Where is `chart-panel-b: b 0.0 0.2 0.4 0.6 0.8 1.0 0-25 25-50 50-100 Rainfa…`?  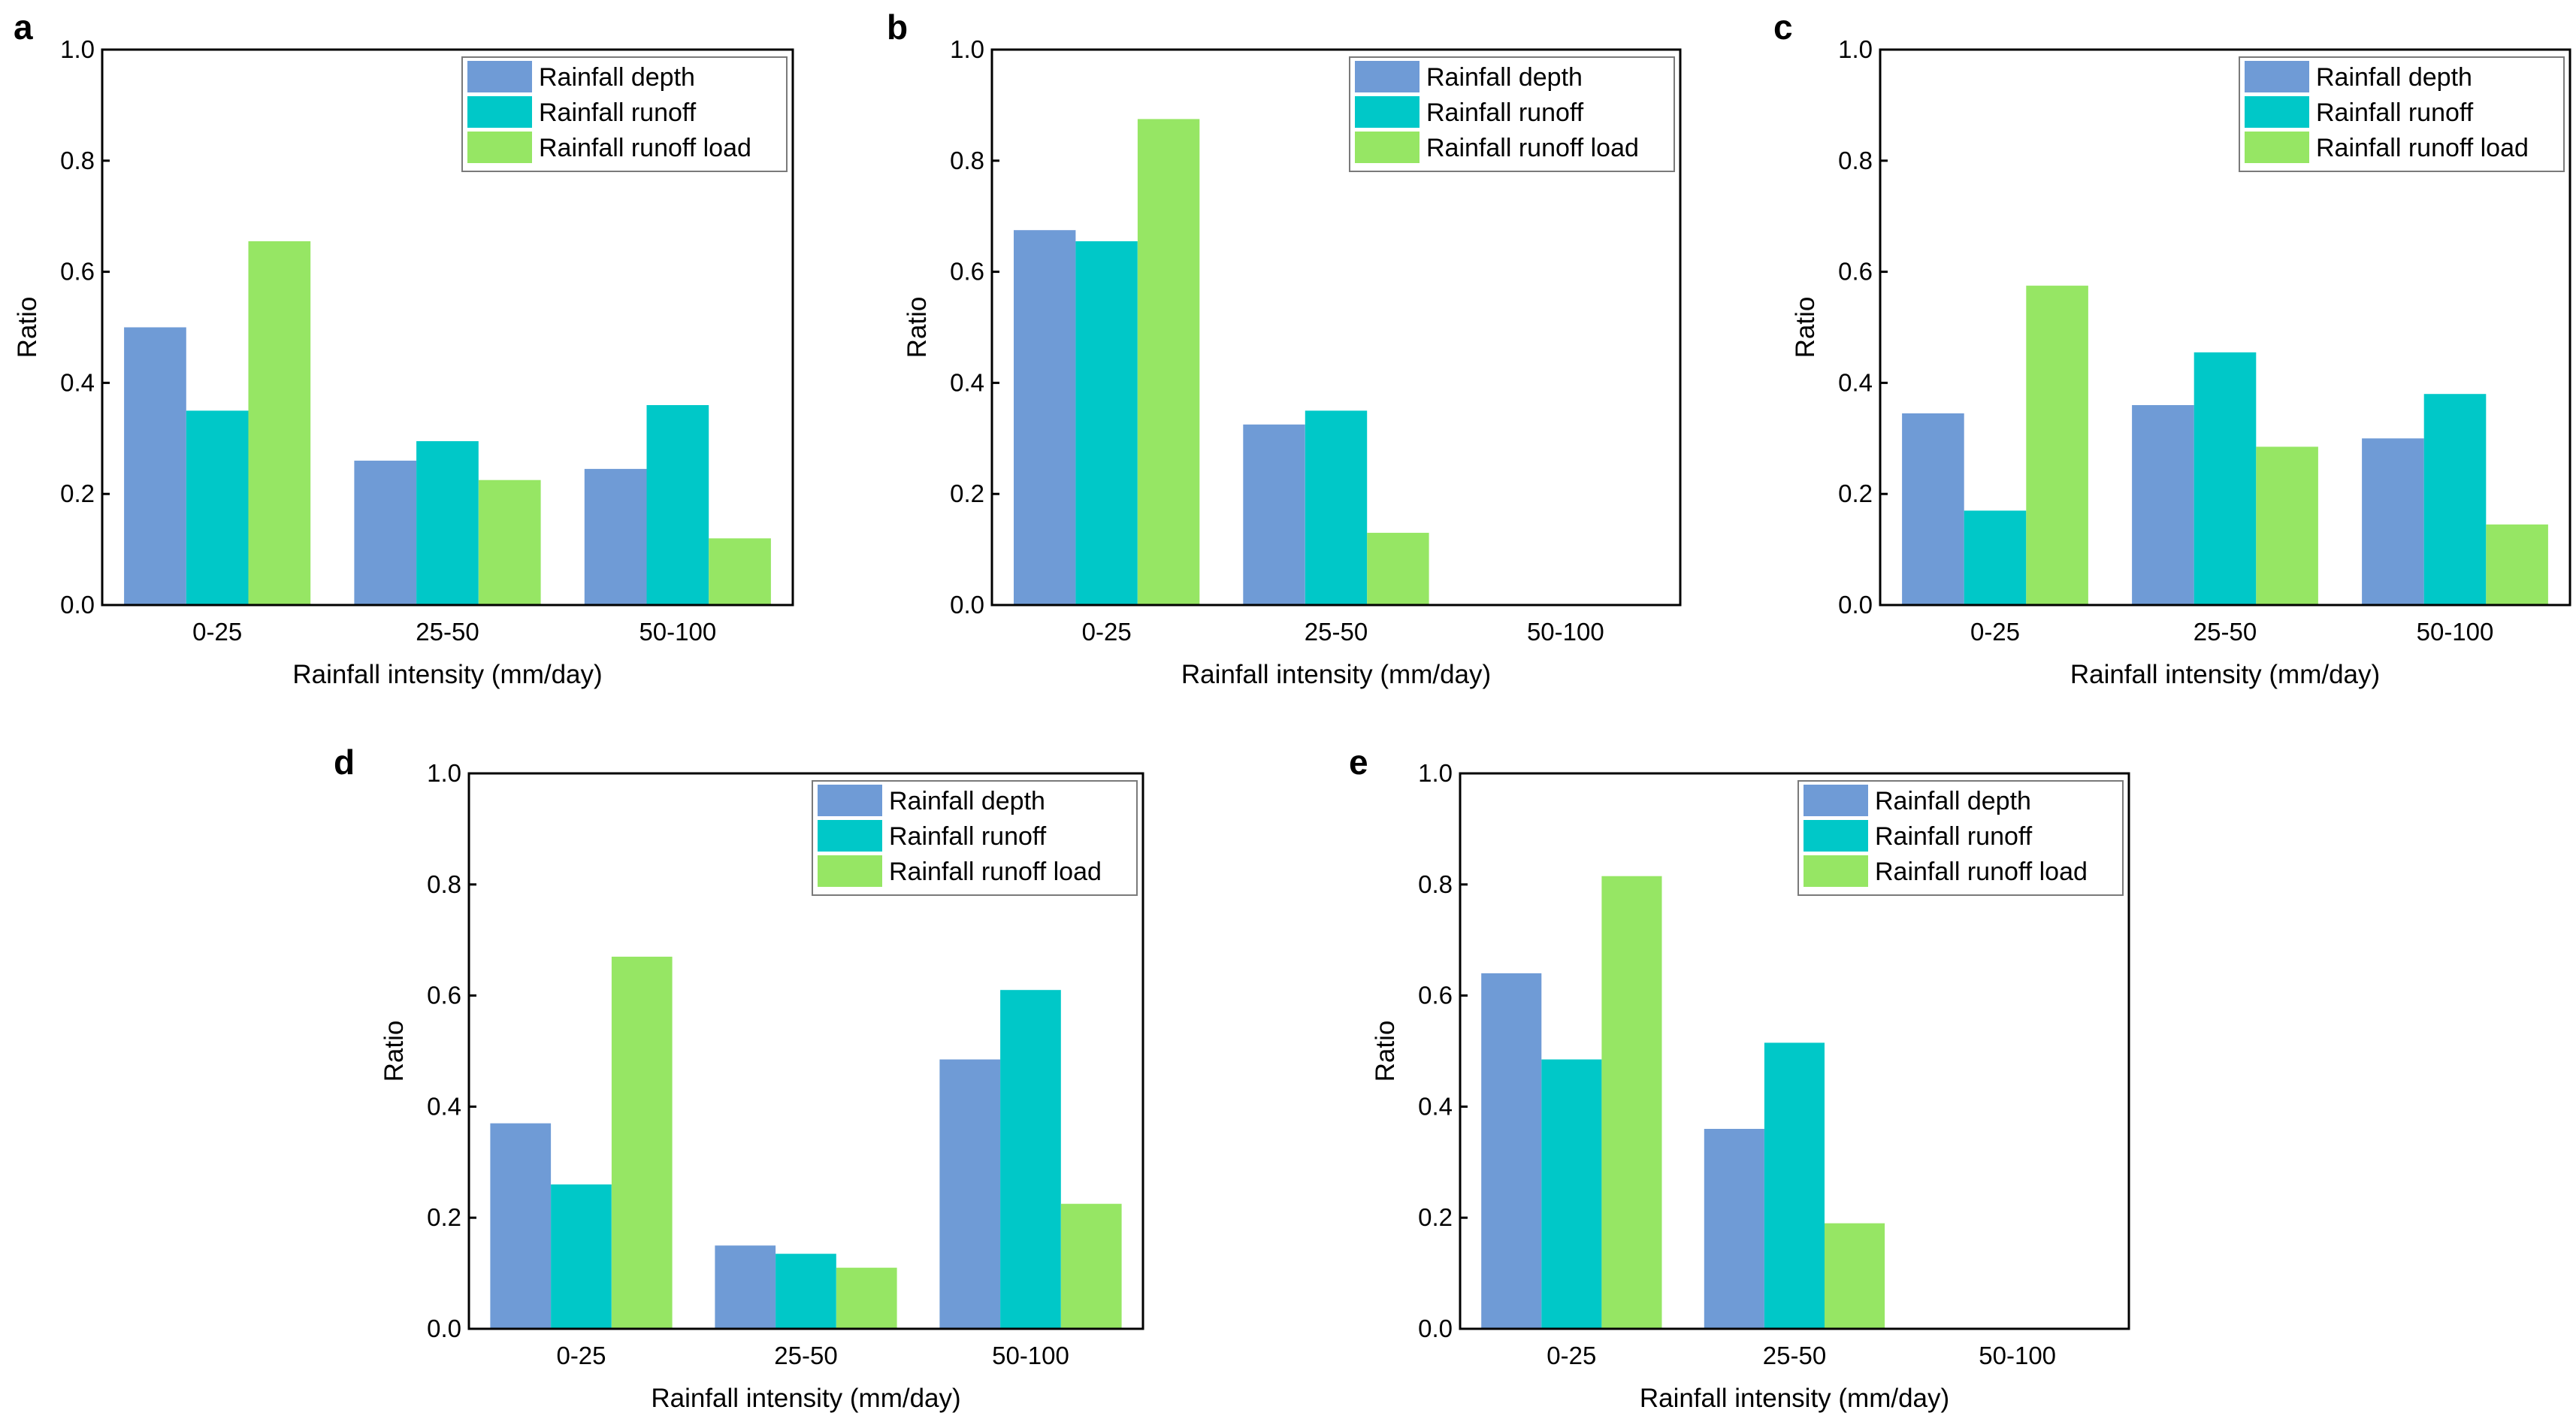 chart-panel-b: b 0.0 0.2 0.4 0.6 0.8 1.0 0-25 25-50 50-100 Rainfa… is located at coordinates (1285, 348).